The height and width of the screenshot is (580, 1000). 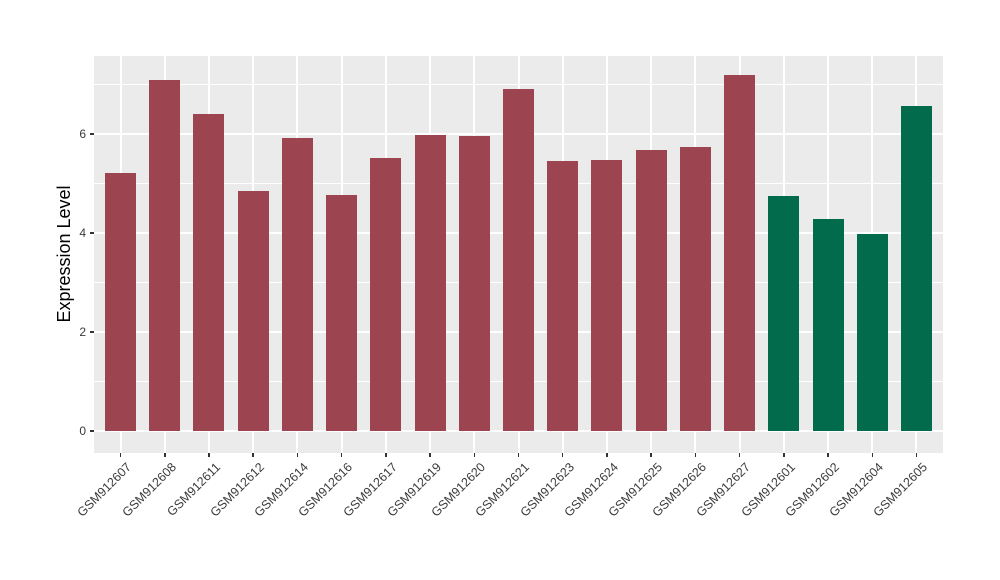 I want to click on bar-GSM912605, so click(x=916, y=268).